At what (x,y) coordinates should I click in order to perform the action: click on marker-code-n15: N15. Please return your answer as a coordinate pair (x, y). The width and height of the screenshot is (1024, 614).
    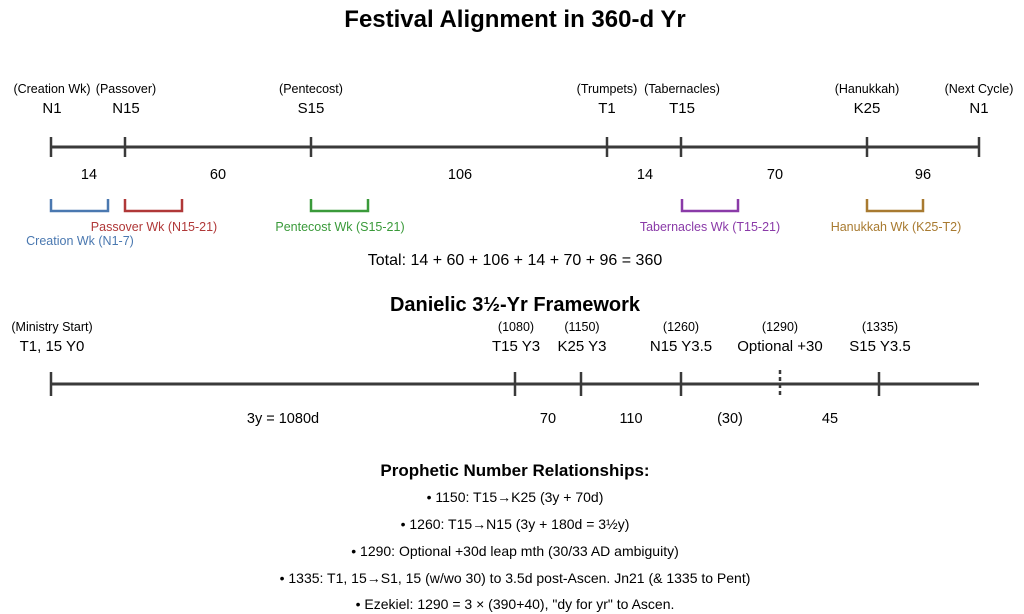
    Looking at the image, I should click on (126, 108).